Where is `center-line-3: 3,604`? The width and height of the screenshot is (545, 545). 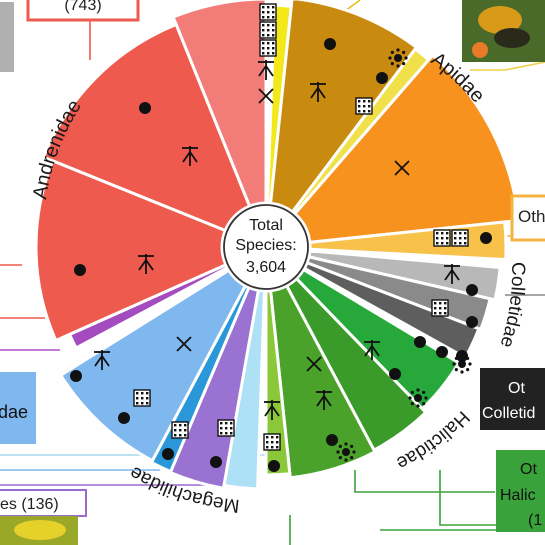 center-line-3: 3,604 is located at coordinates (266, 267).